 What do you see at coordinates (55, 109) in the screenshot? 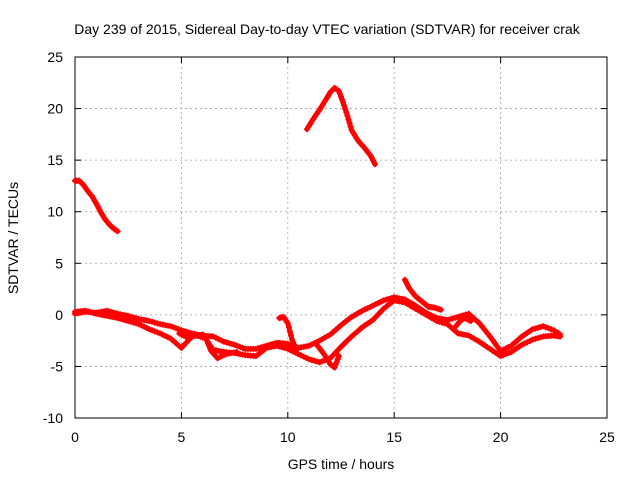
I see `y-tick-label: 20` at bounding box center [55, 109].